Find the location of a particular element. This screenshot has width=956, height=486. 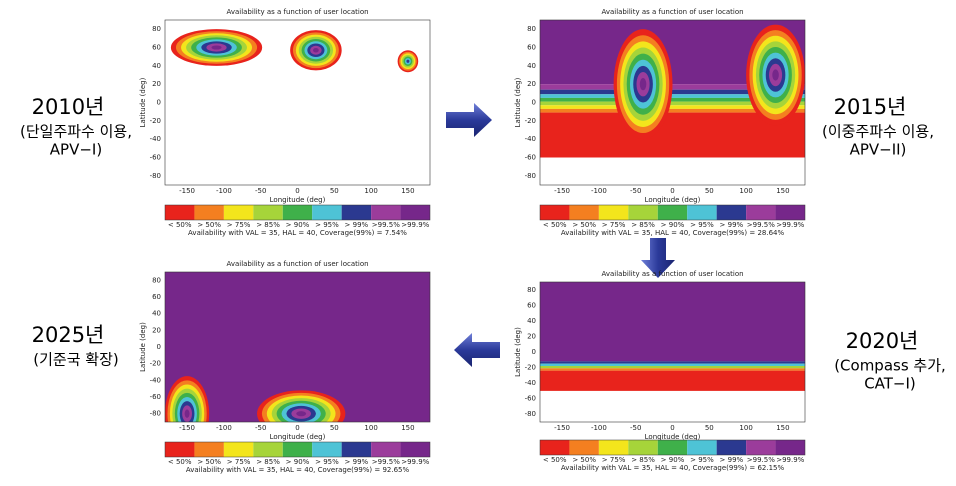

panel-year: 2010년 is located at coordinates (68, 107).